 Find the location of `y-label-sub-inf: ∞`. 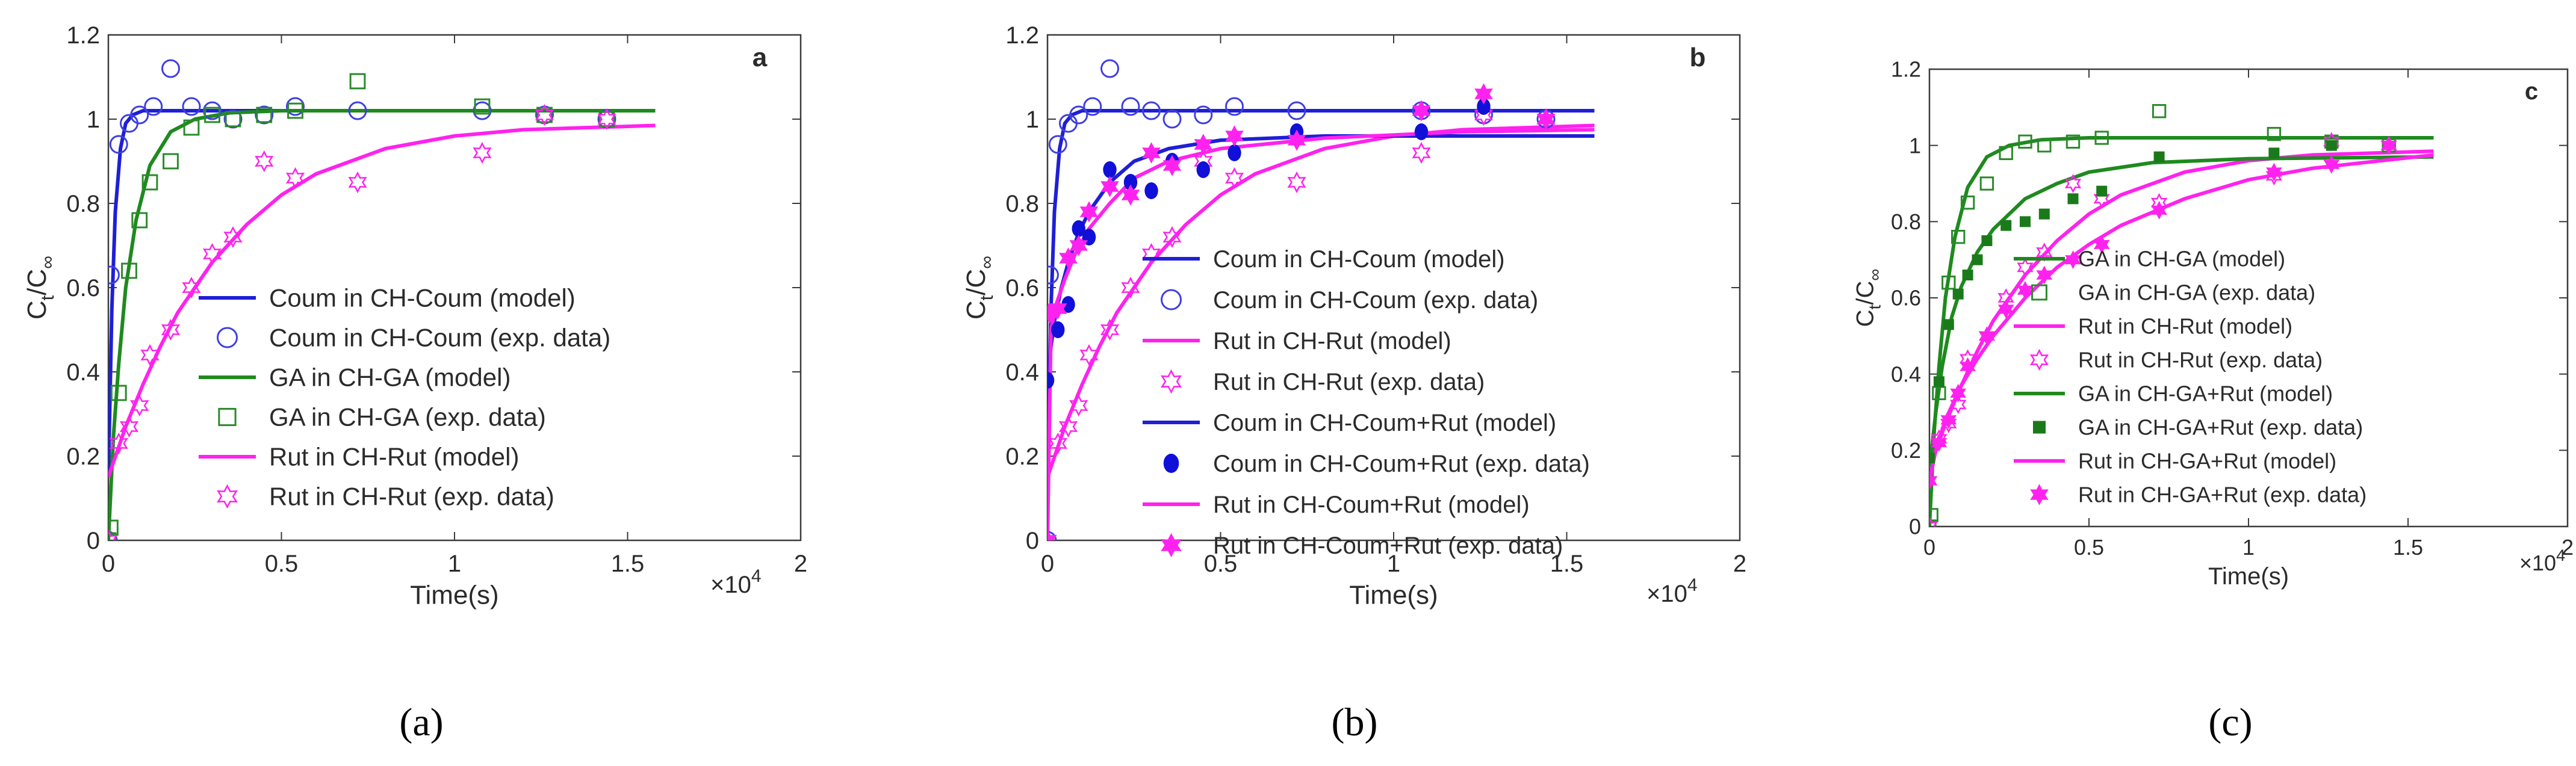

y-label-sub-inf: ∞ is located at coordinates (986, 262).